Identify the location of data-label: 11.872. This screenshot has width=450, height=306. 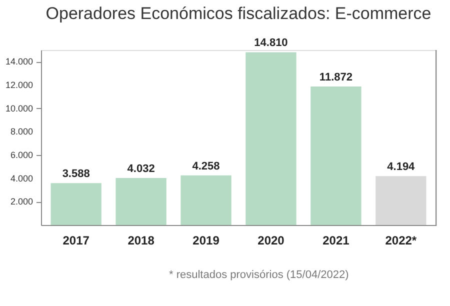
(335, 77).